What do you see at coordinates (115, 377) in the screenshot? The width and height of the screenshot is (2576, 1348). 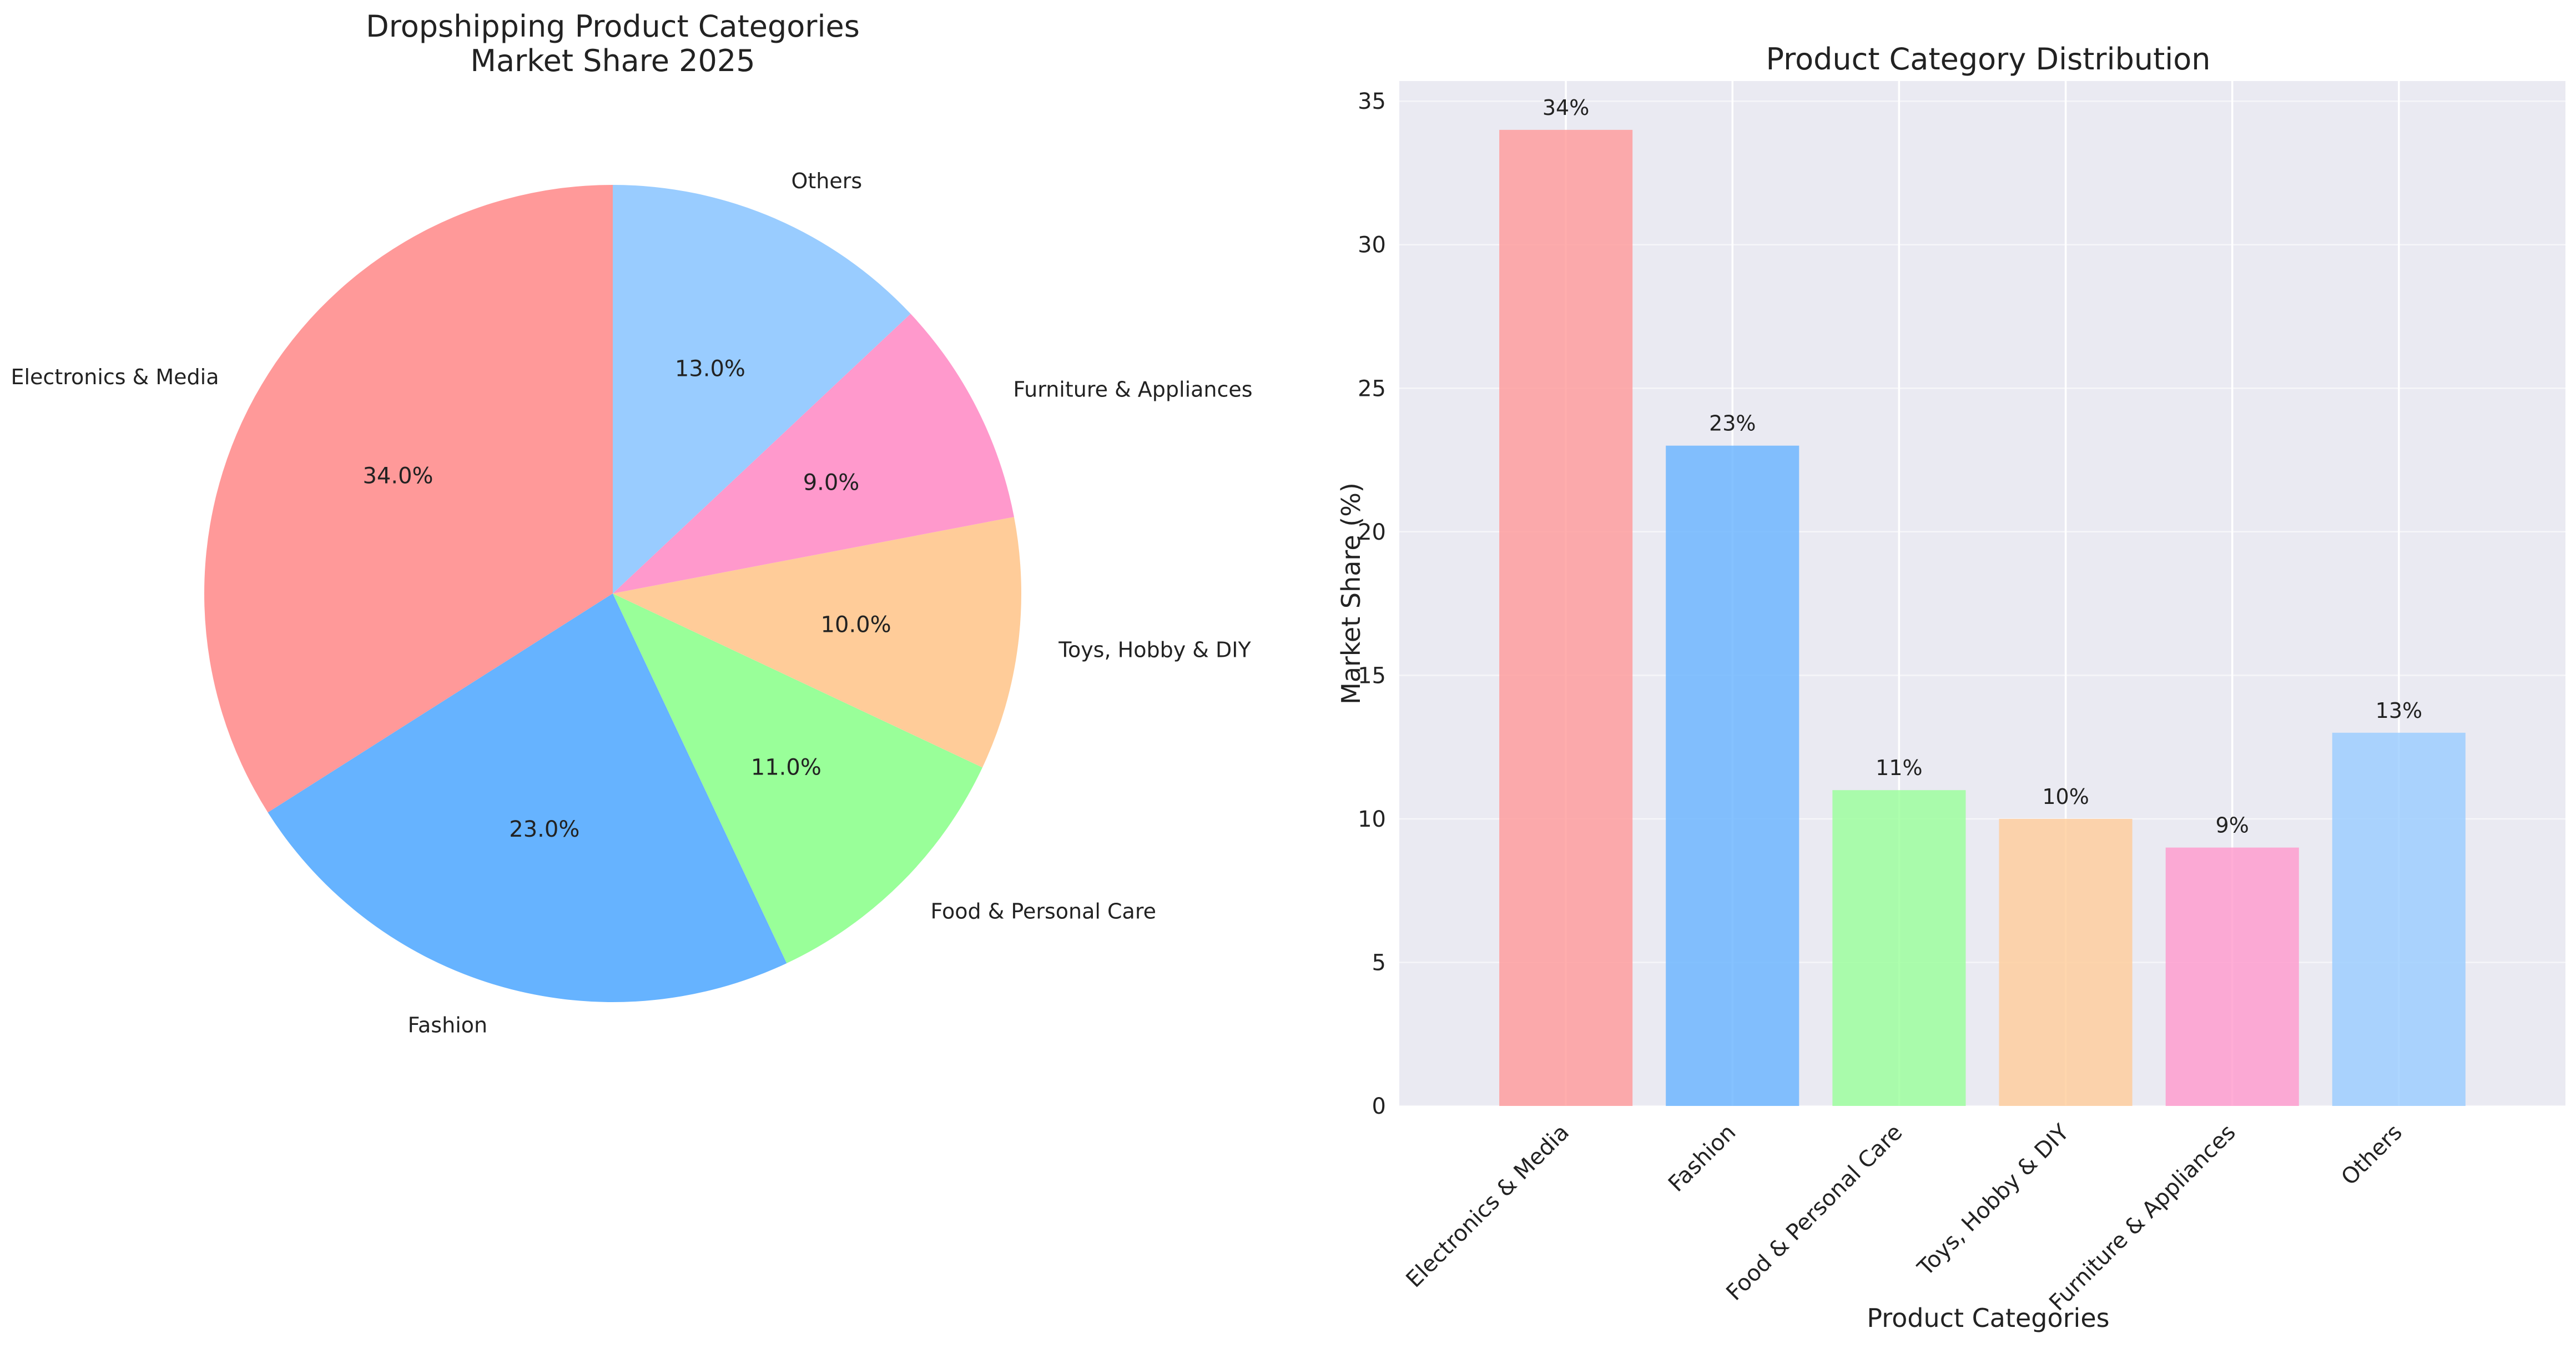 I see `pie-label-electronics-media: Electronics & Media` at bounding box center [115, 377].